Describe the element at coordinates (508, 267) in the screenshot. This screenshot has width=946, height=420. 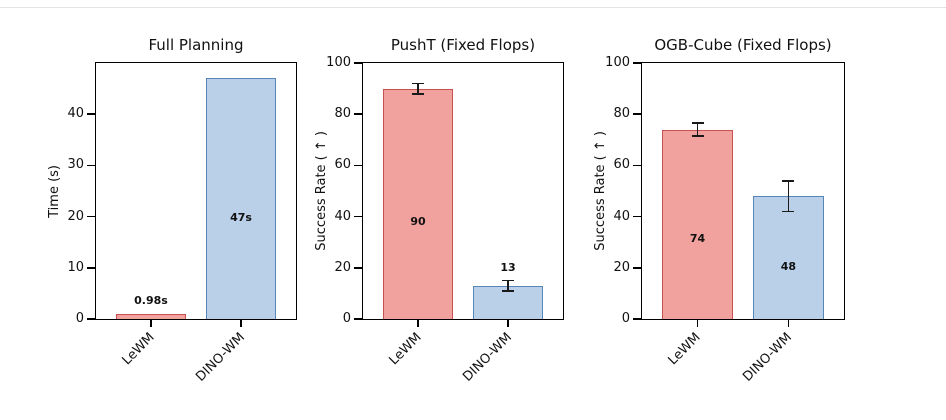
I see `bar-value-label: 13` at that location.